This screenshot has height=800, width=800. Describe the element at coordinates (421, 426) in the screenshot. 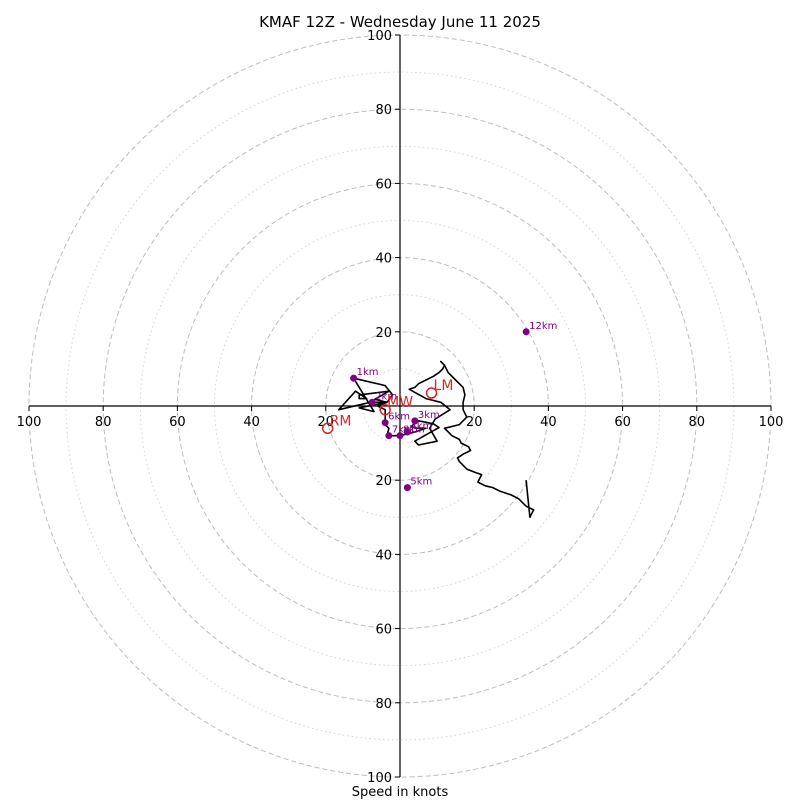

I see `height-label-4km: 4km` at that location.